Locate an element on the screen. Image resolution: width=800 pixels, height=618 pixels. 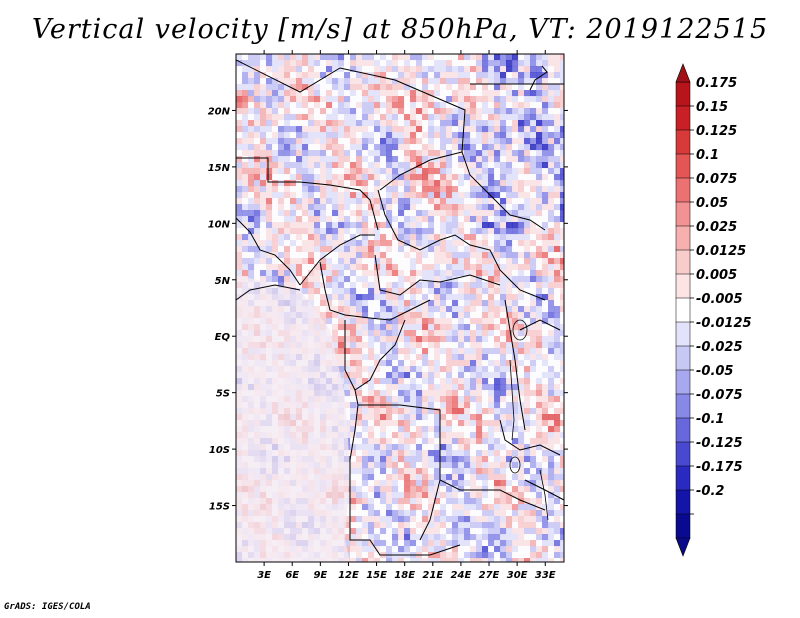
lat-tick-label: 10N is located at coordinates (219, 224).